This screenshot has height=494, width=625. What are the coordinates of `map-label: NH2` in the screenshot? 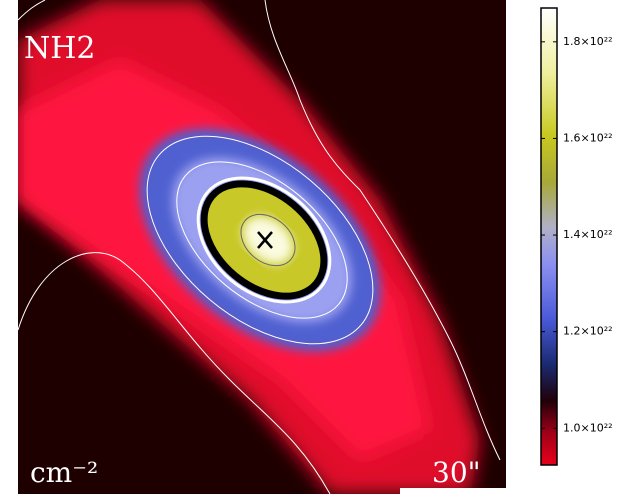 It's located at (60, 48).